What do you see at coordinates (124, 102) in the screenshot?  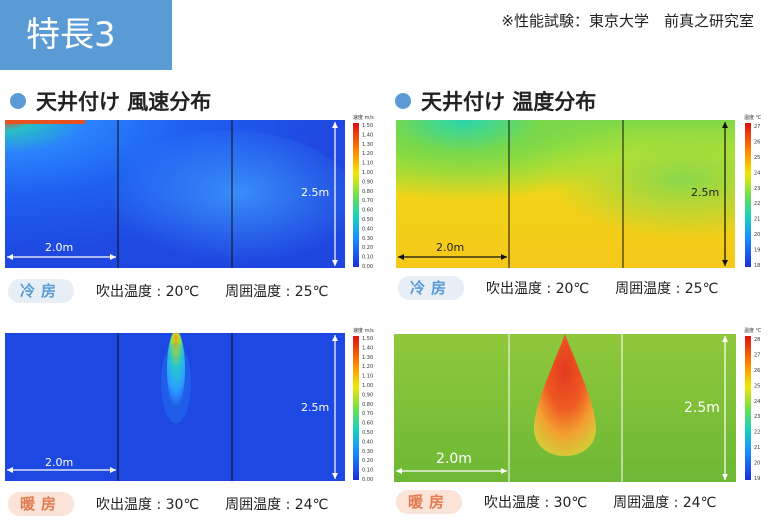 I see `section-title-speed-label: 天井付け 風速分布` at bounding box center [124, 102].